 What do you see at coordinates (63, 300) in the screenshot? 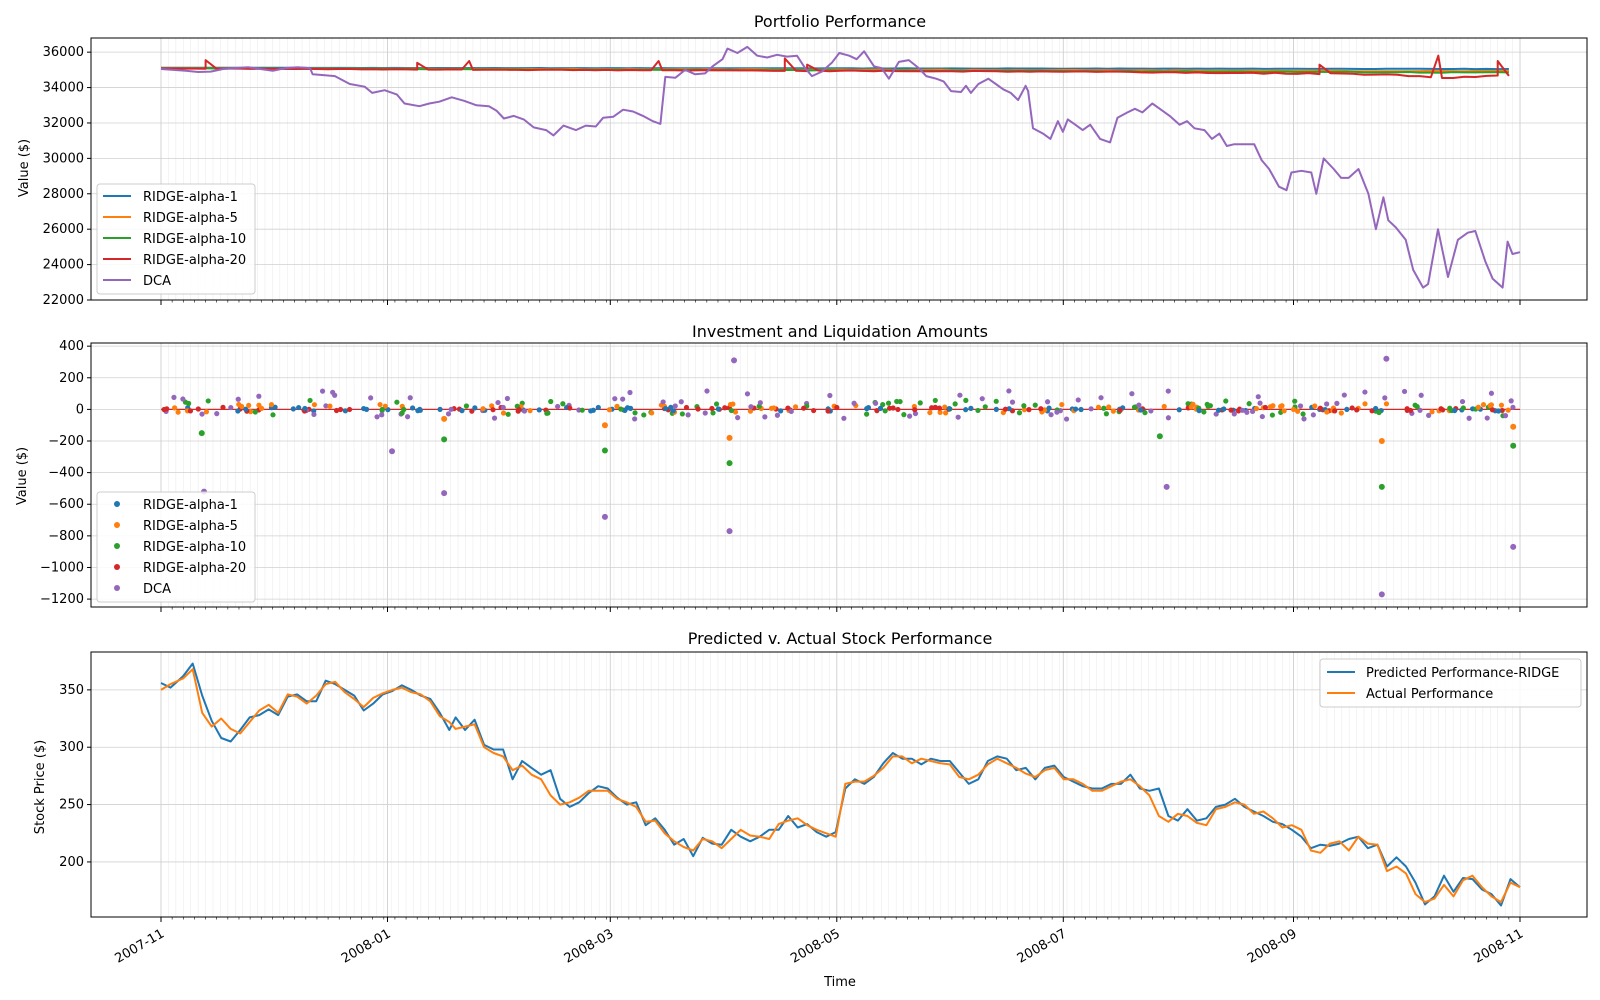
I see `y-tick-label: 22000` at bounding box center [63, 300].